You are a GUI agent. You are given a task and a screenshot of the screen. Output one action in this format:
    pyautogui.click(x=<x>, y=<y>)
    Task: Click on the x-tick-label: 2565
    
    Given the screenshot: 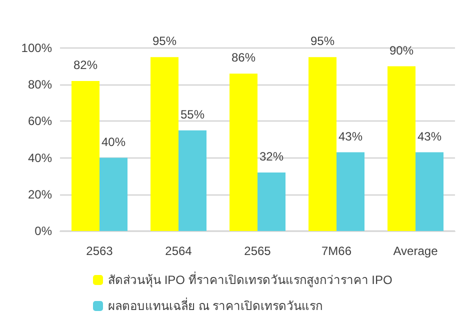 What is the action you would take?
    pyautogui.click(x=258, y=251)
    